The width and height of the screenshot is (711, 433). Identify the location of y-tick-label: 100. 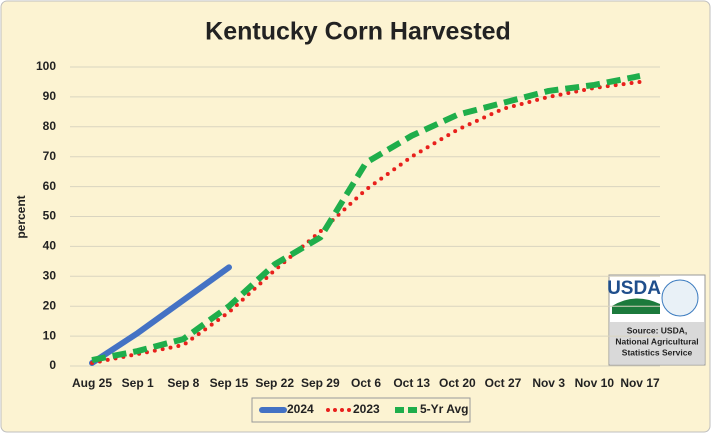
(46, 66).